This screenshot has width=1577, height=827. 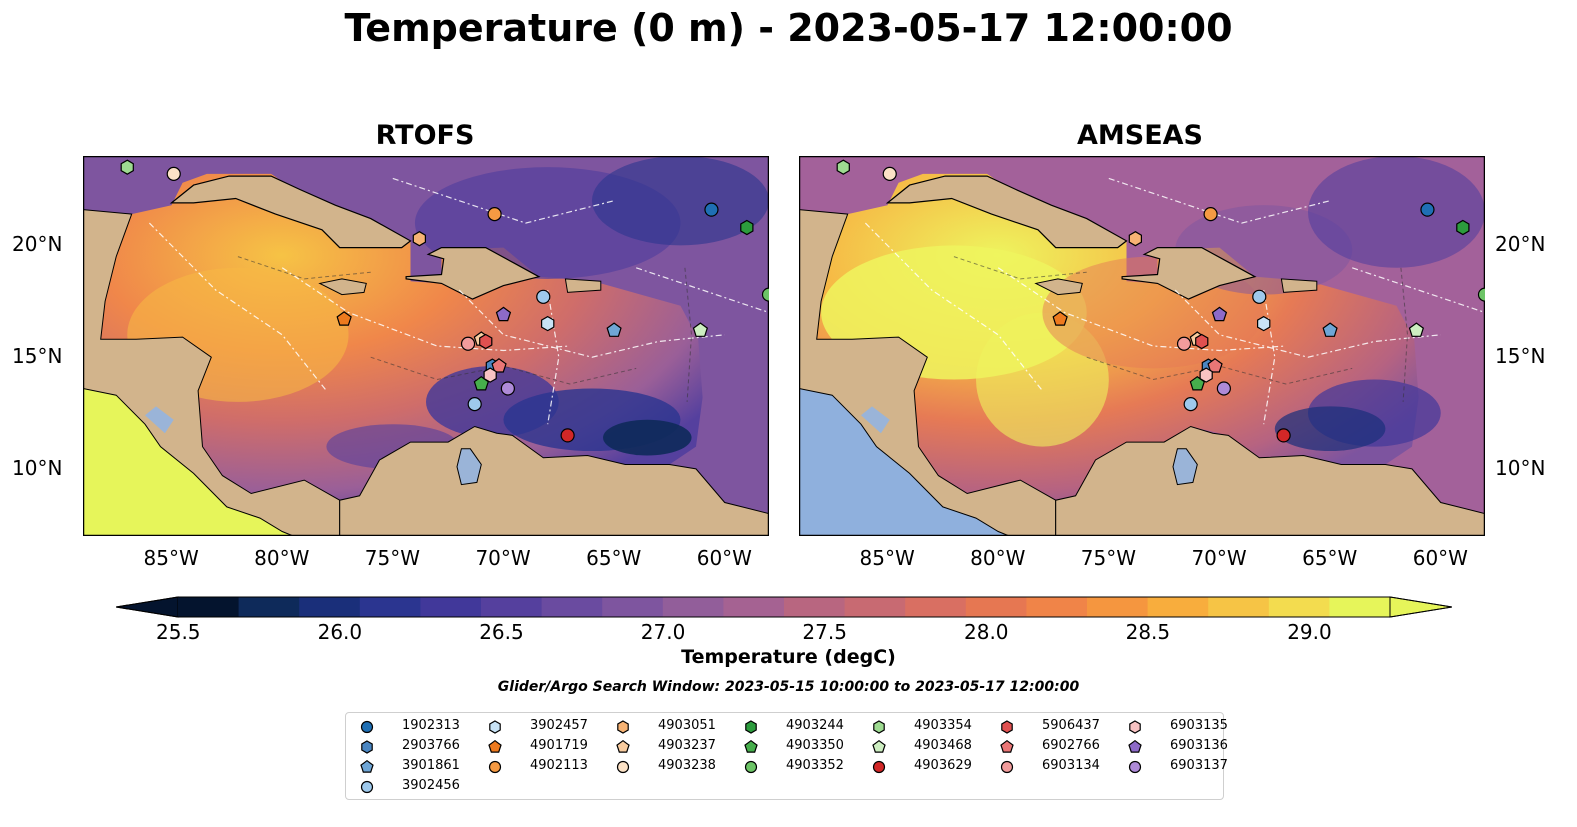 I want to click on legend-label: 4902113, so click(x=559, y=765).